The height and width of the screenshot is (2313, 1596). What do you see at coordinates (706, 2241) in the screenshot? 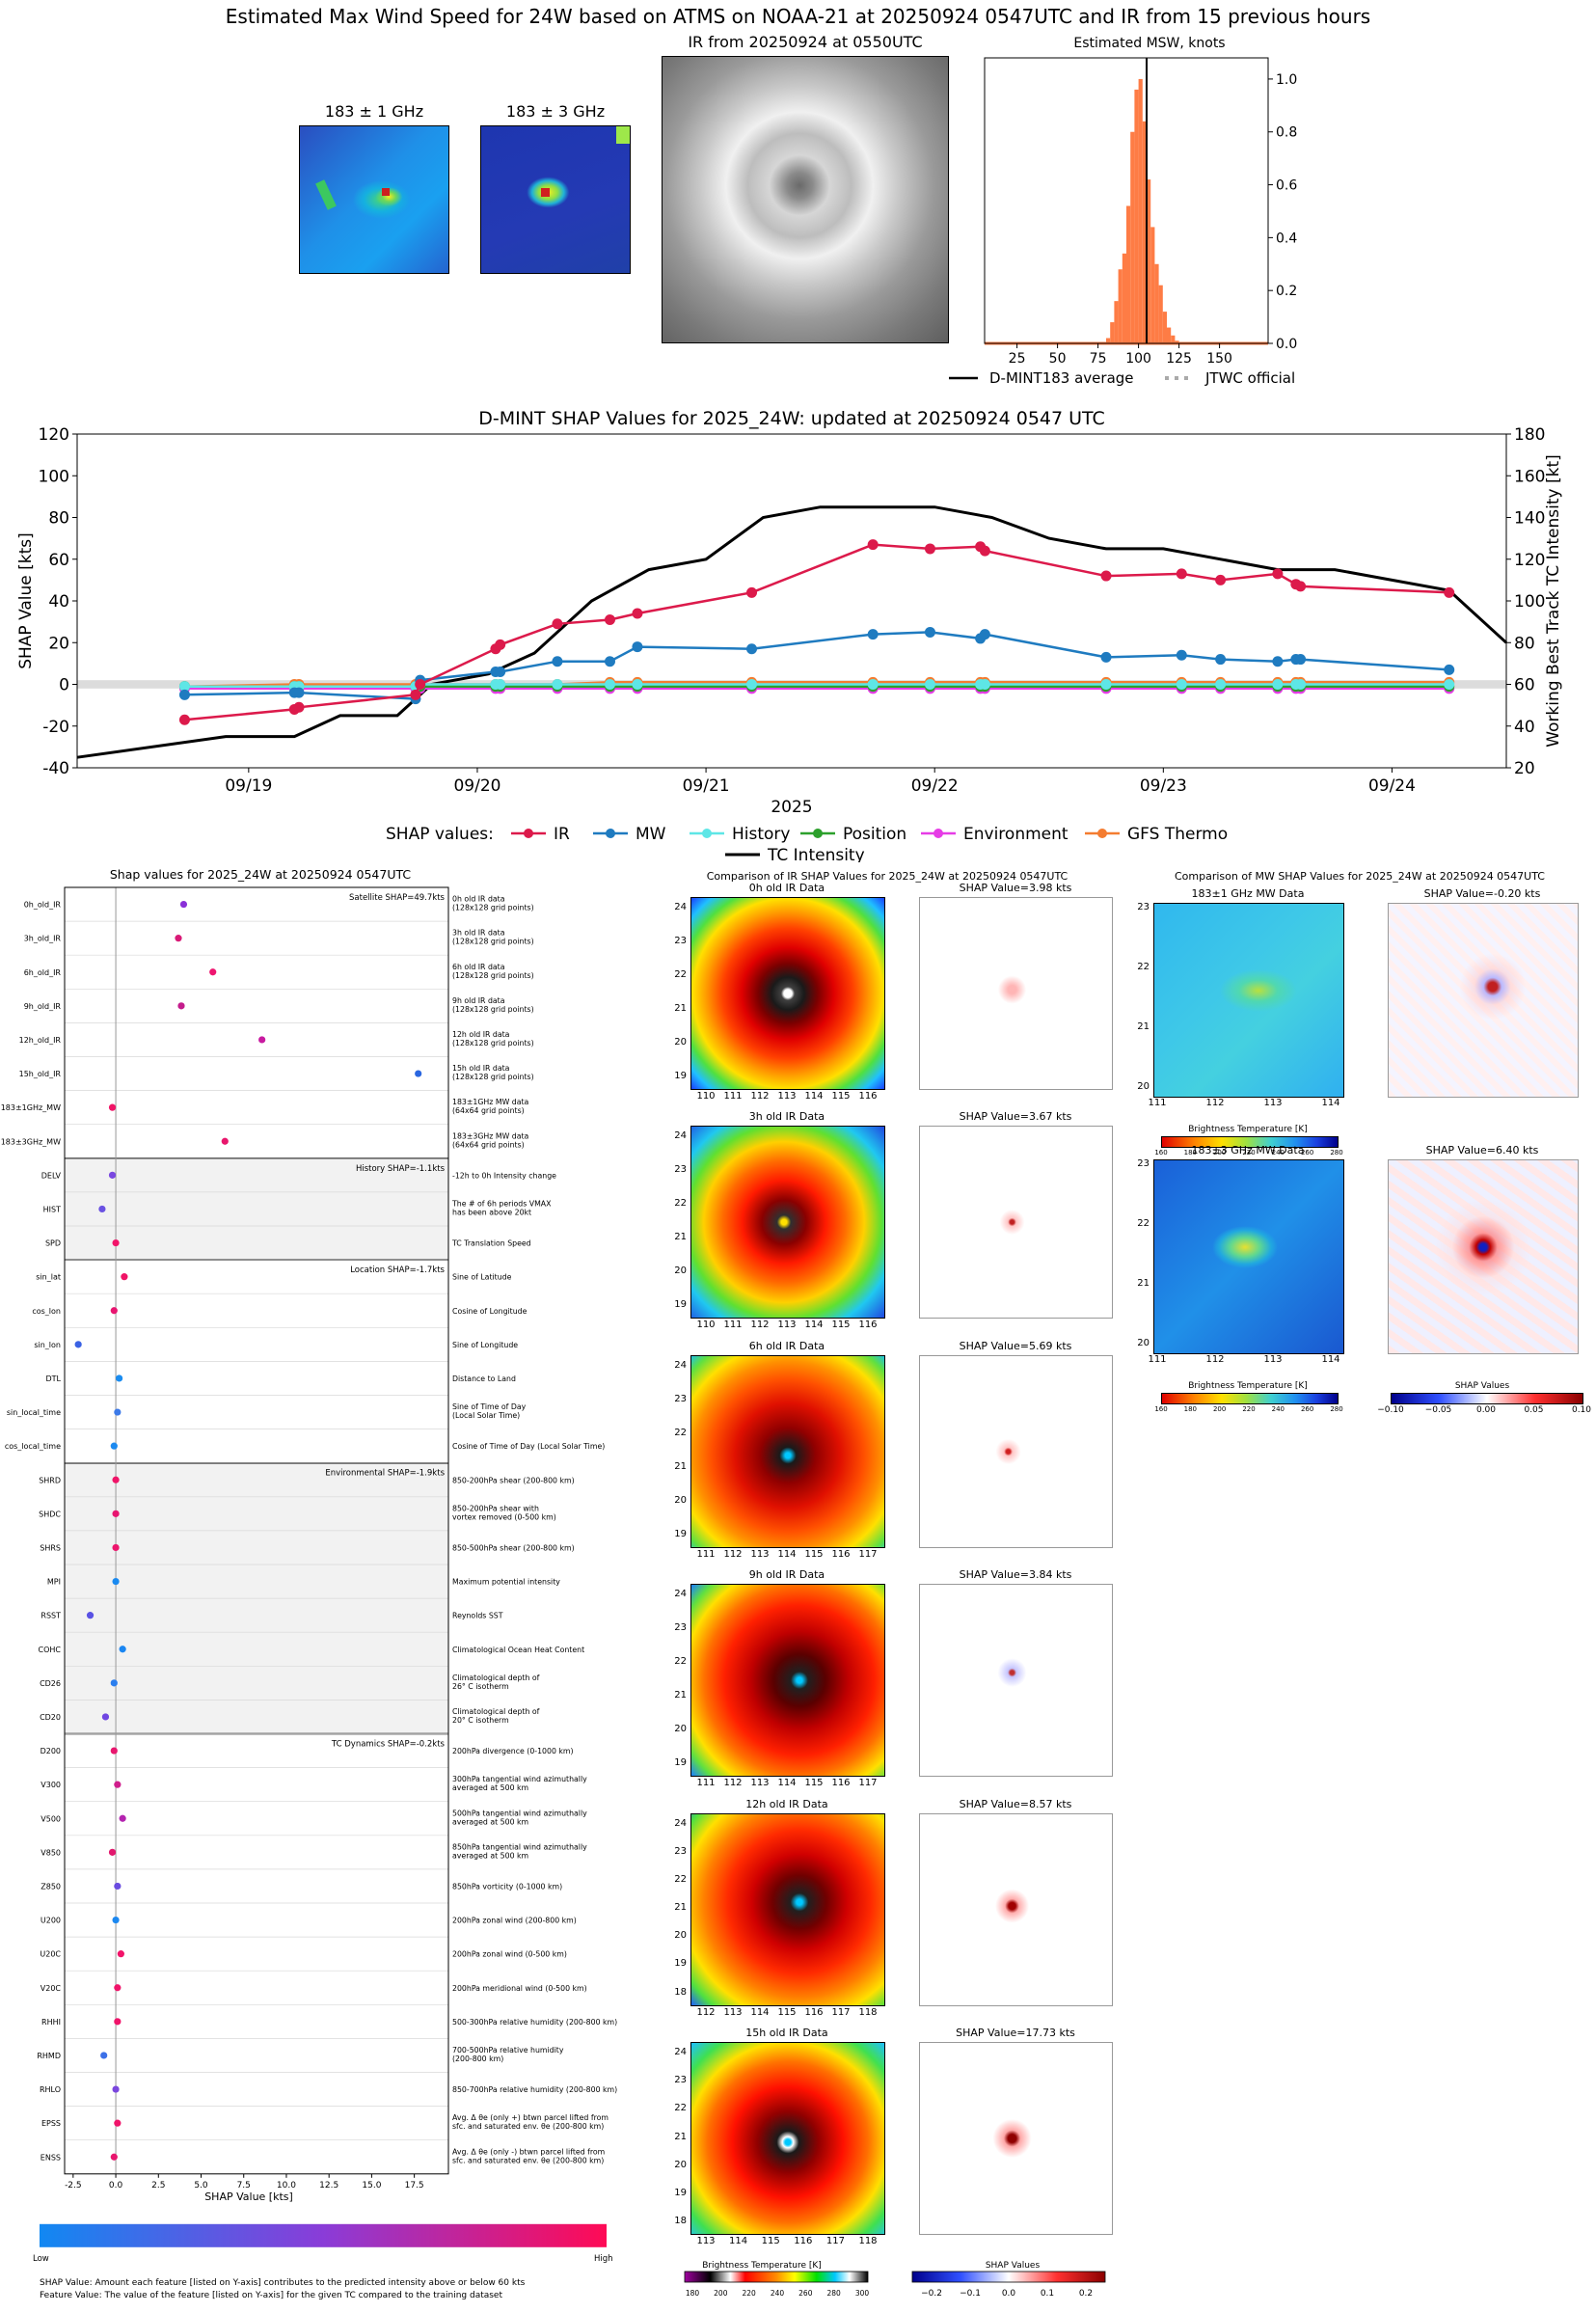
I see `ir-xtick-label: 113` at bounding box center [706, 2241].